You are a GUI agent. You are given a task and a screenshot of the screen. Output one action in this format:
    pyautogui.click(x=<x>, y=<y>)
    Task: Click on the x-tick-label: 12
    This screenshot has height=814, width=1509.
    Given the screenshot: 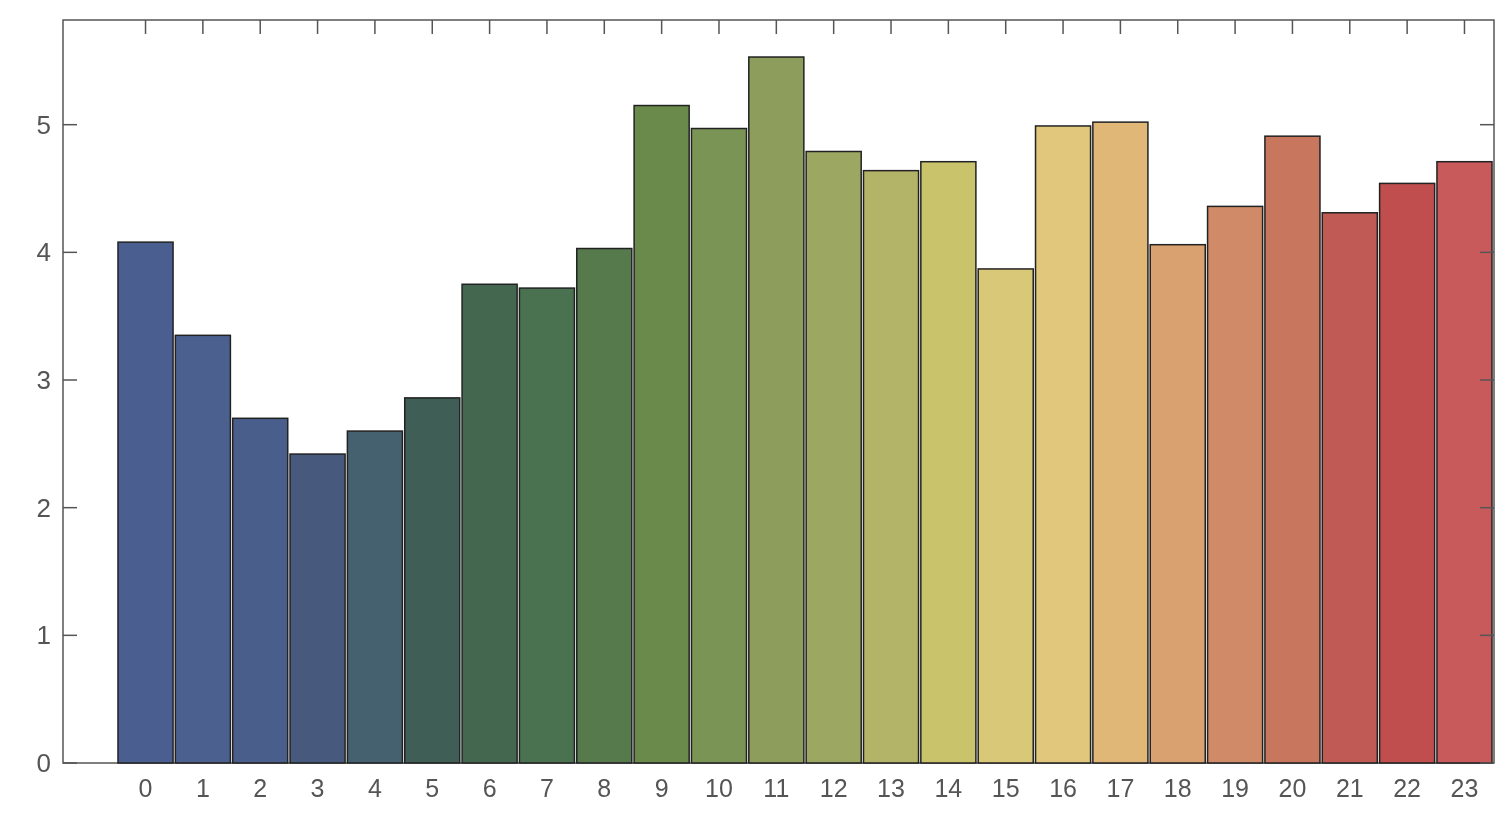 What is the action you would take?
    pyautogui.click(x=833, y=788)
    